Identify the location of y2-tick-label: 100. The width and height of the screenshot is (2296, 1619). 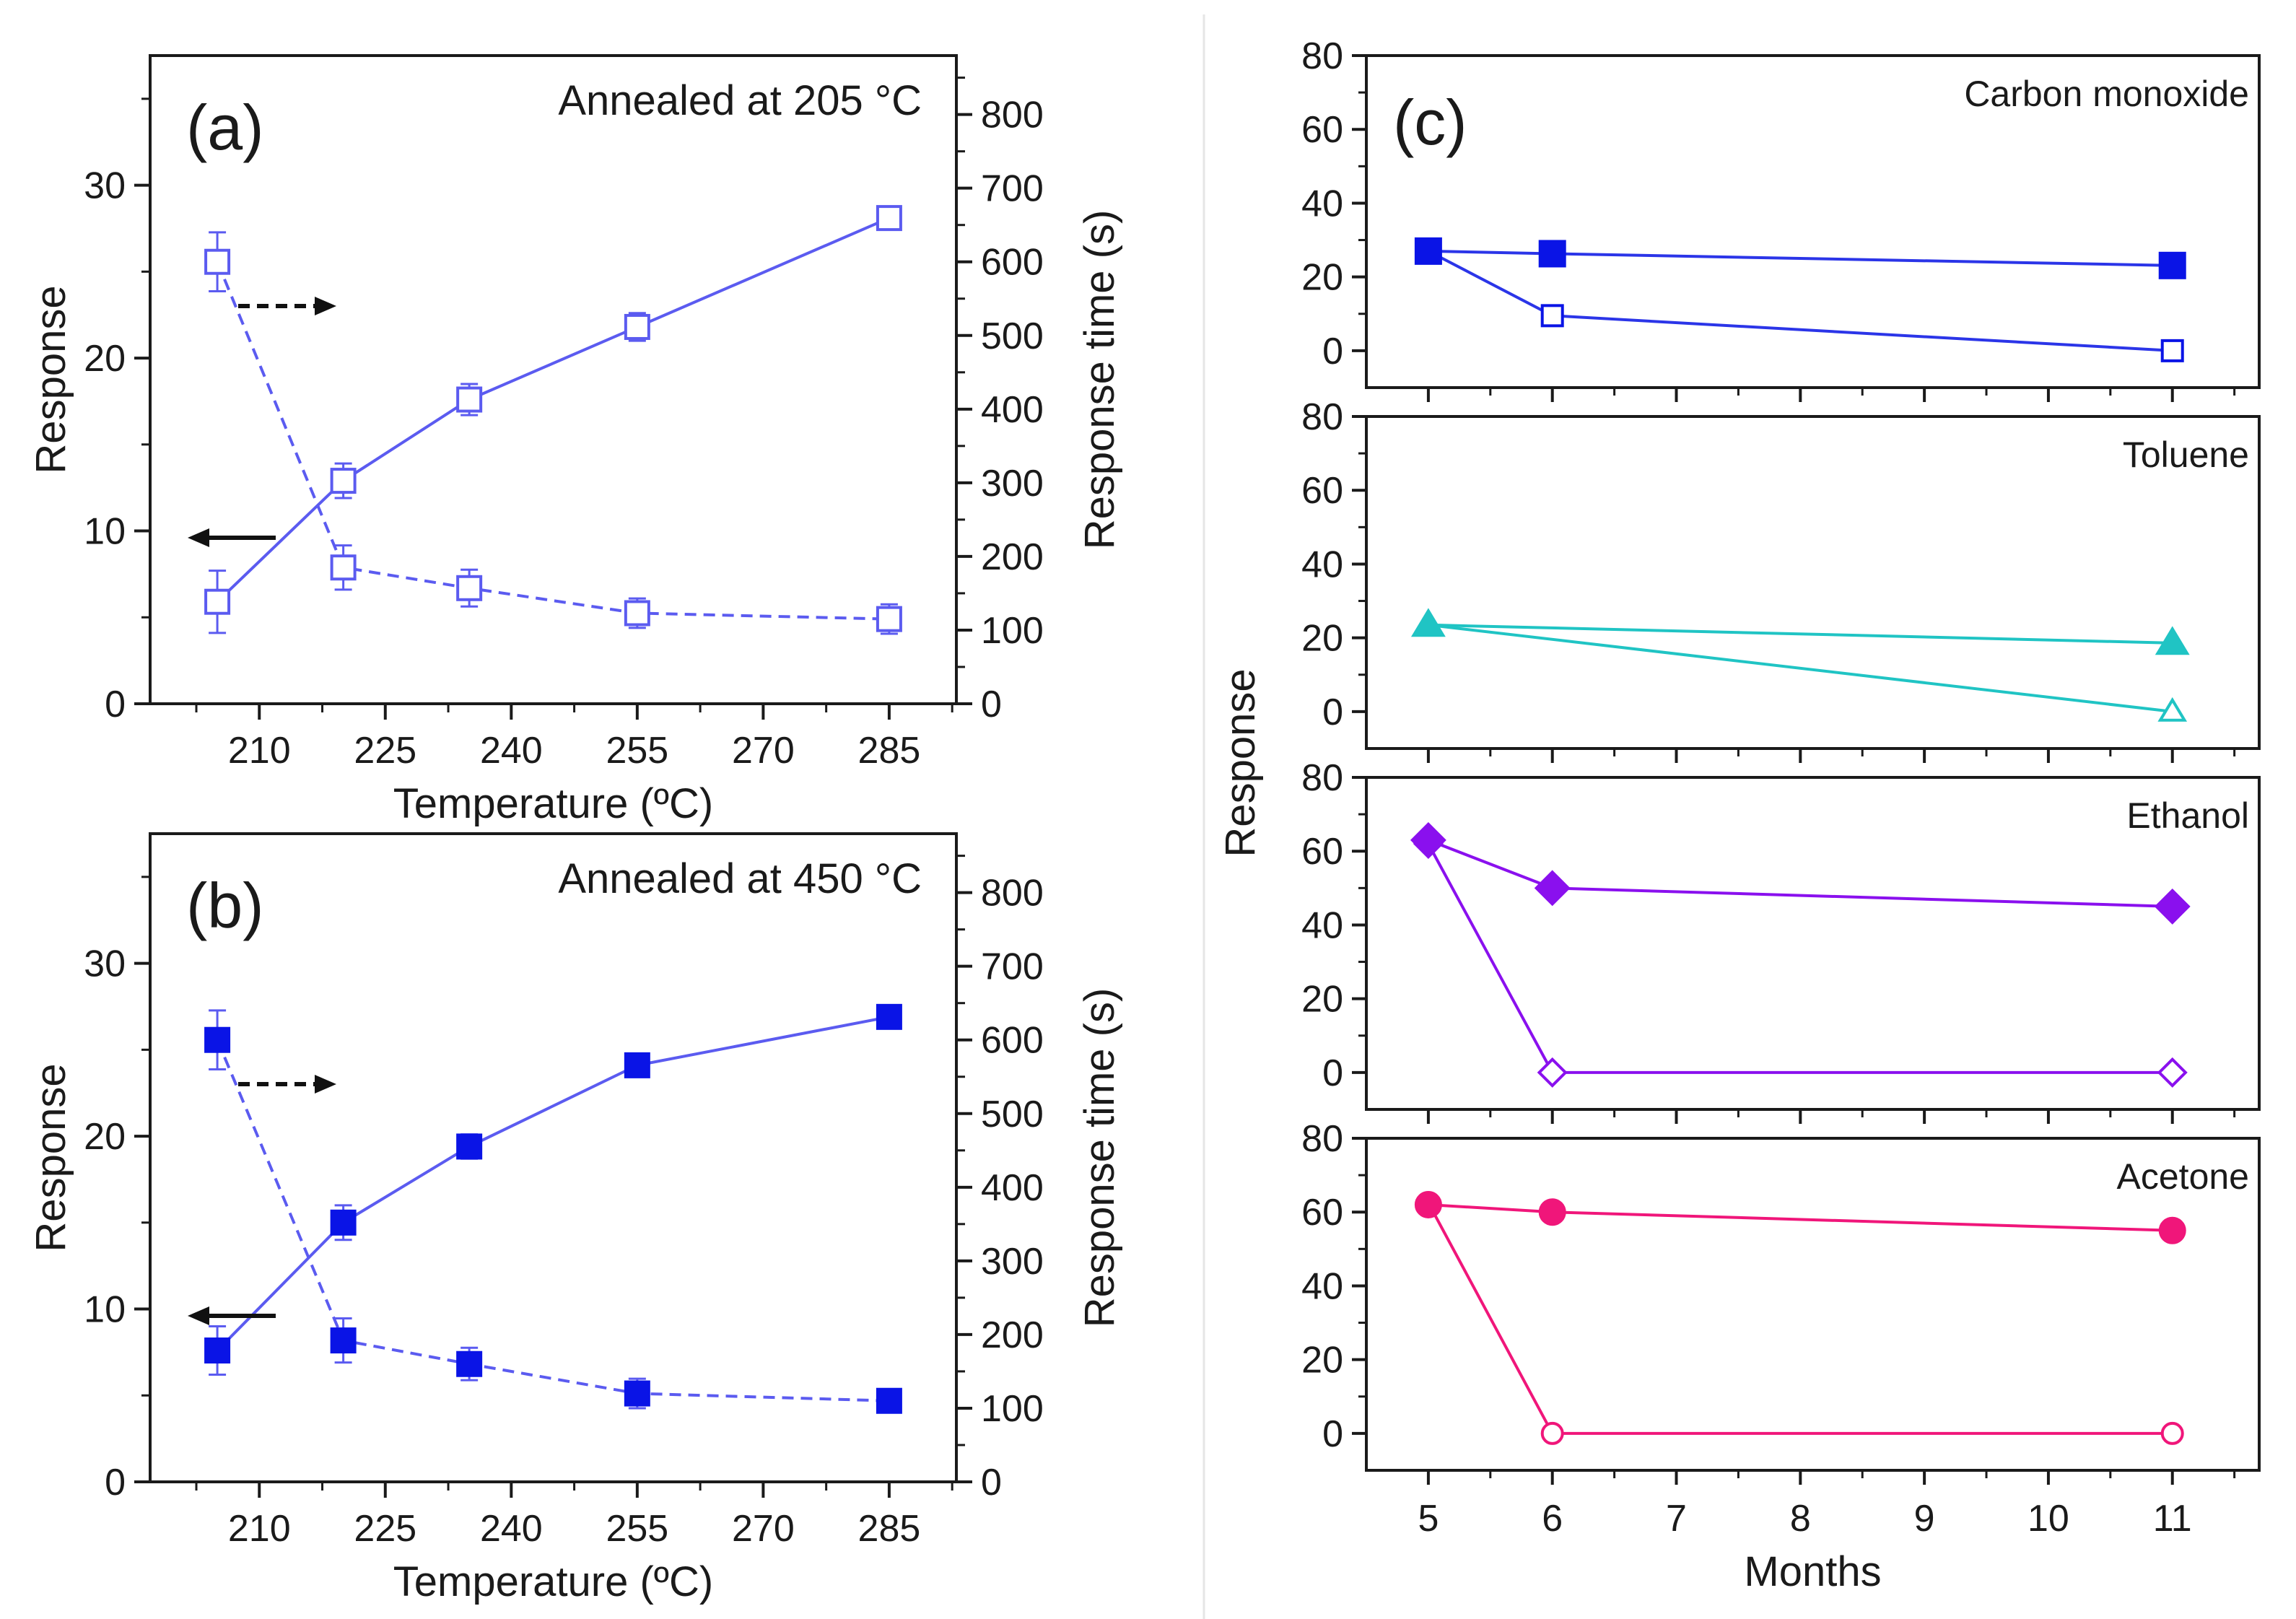
(1012, 631).